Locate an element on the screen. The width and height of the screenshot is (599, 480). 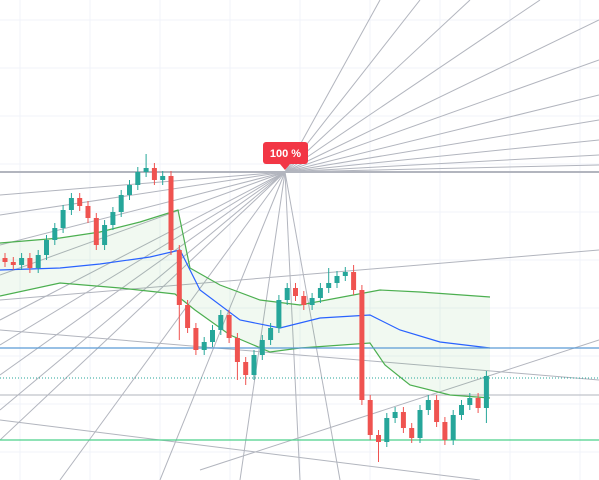
annotation: 100 % is located at coordinates (285, 156).